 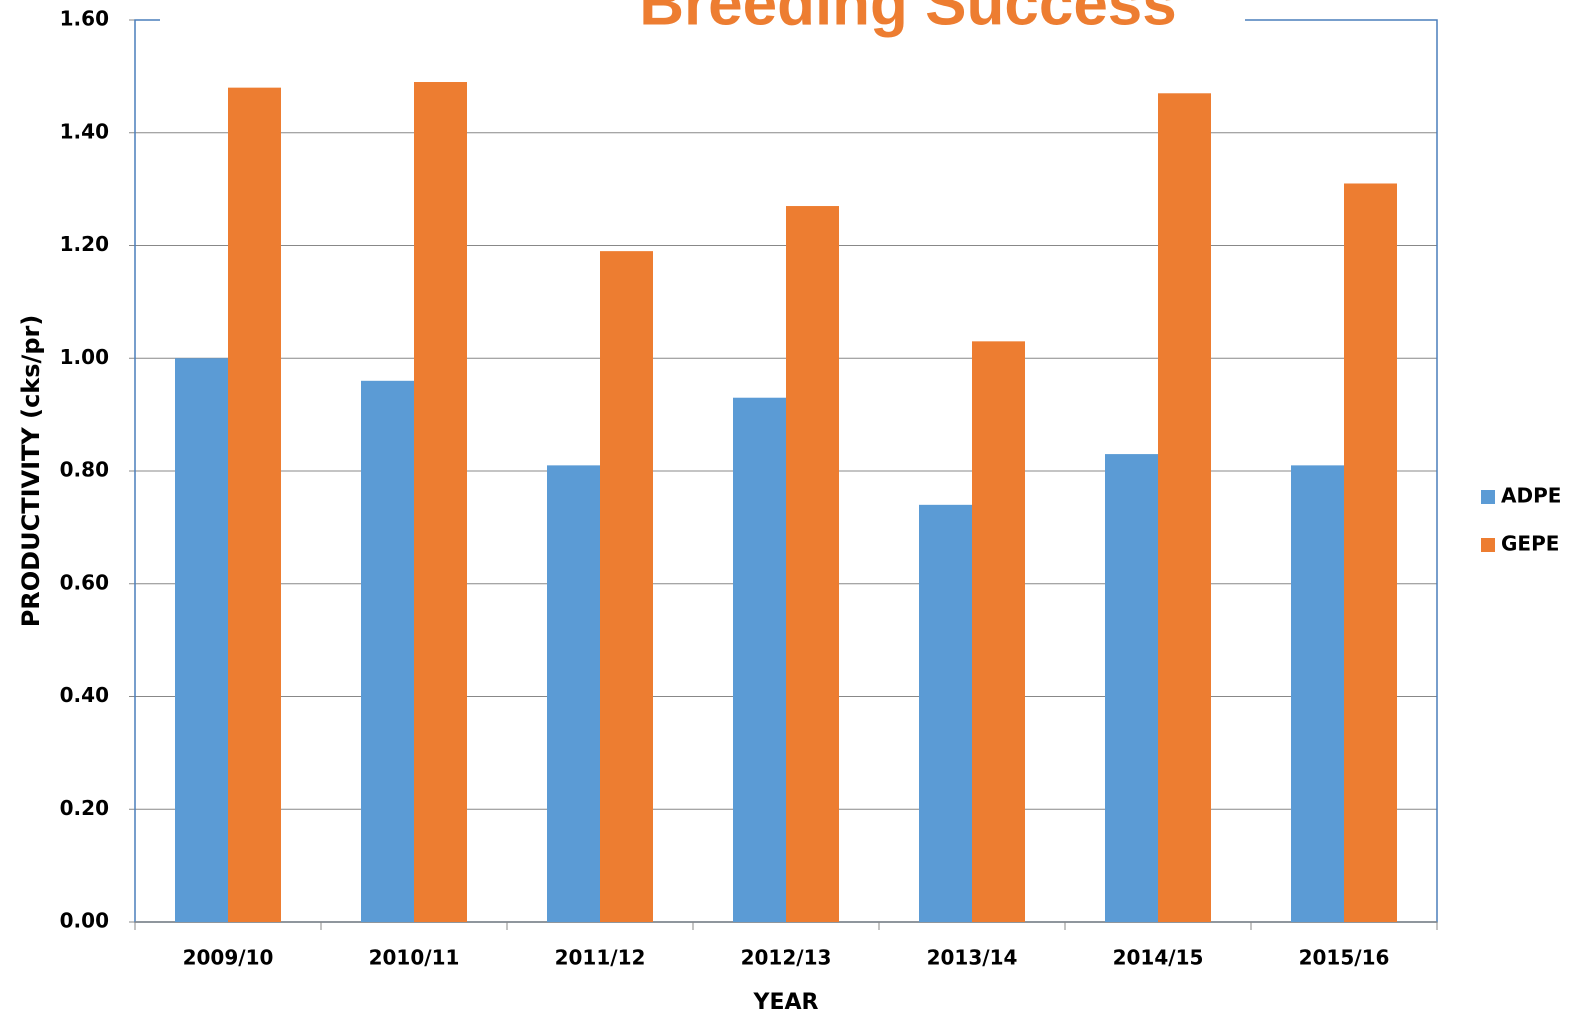 What do you see at coordinates (84, 19) in the screenshot?
I see `y-tick-label: 1.60` at bounding box center [84, 19].